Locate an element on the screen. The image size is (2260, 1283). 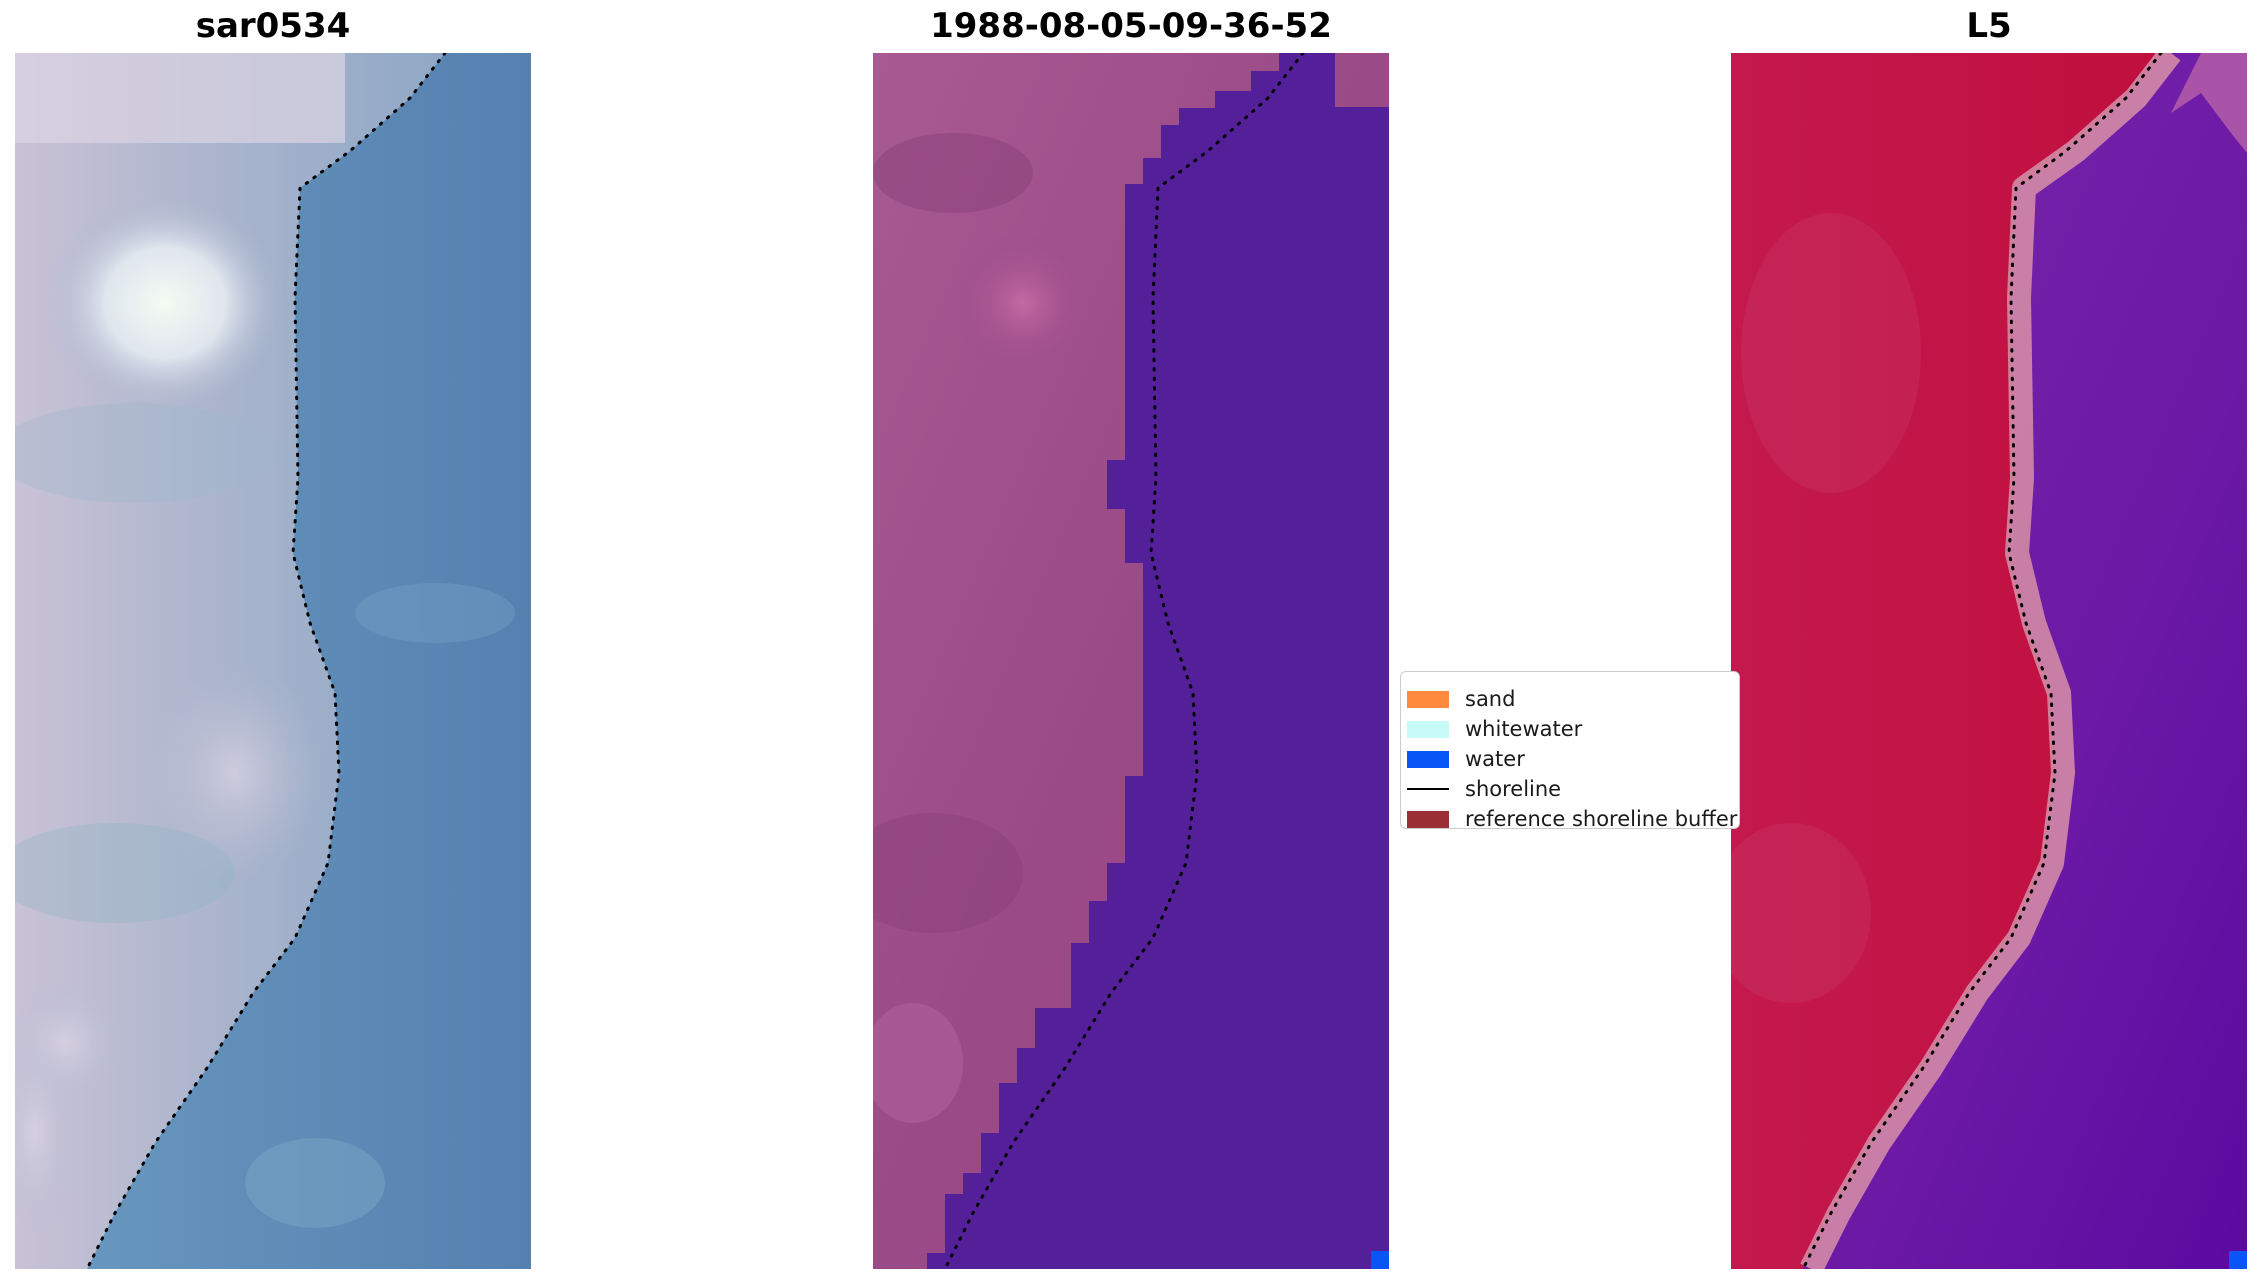
panel-title-rgb: sar0534 is located at coordinates (273, 26).